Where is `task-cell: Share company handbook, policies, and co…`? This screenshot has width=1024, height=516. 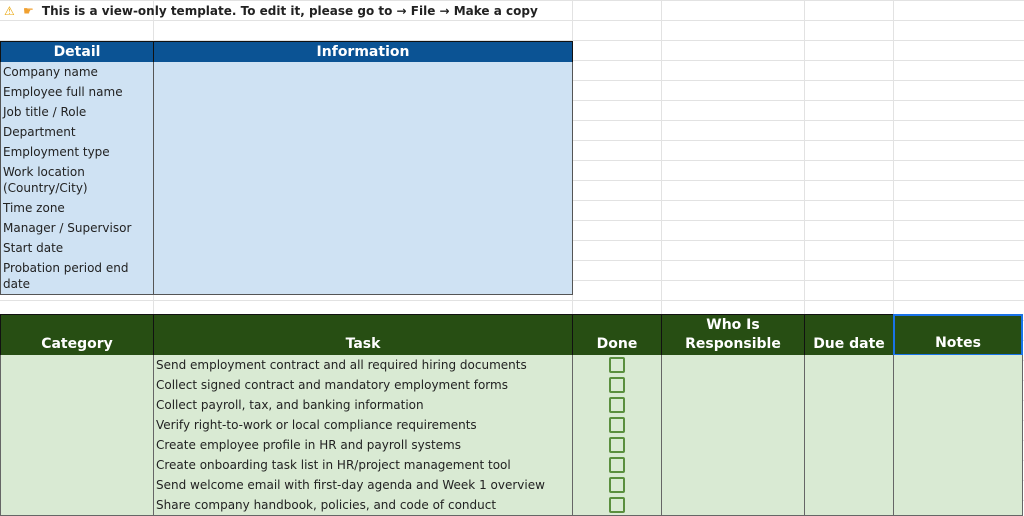 task-cell: Share company handbook, policies, and co… is located at coordinates (363, 505).